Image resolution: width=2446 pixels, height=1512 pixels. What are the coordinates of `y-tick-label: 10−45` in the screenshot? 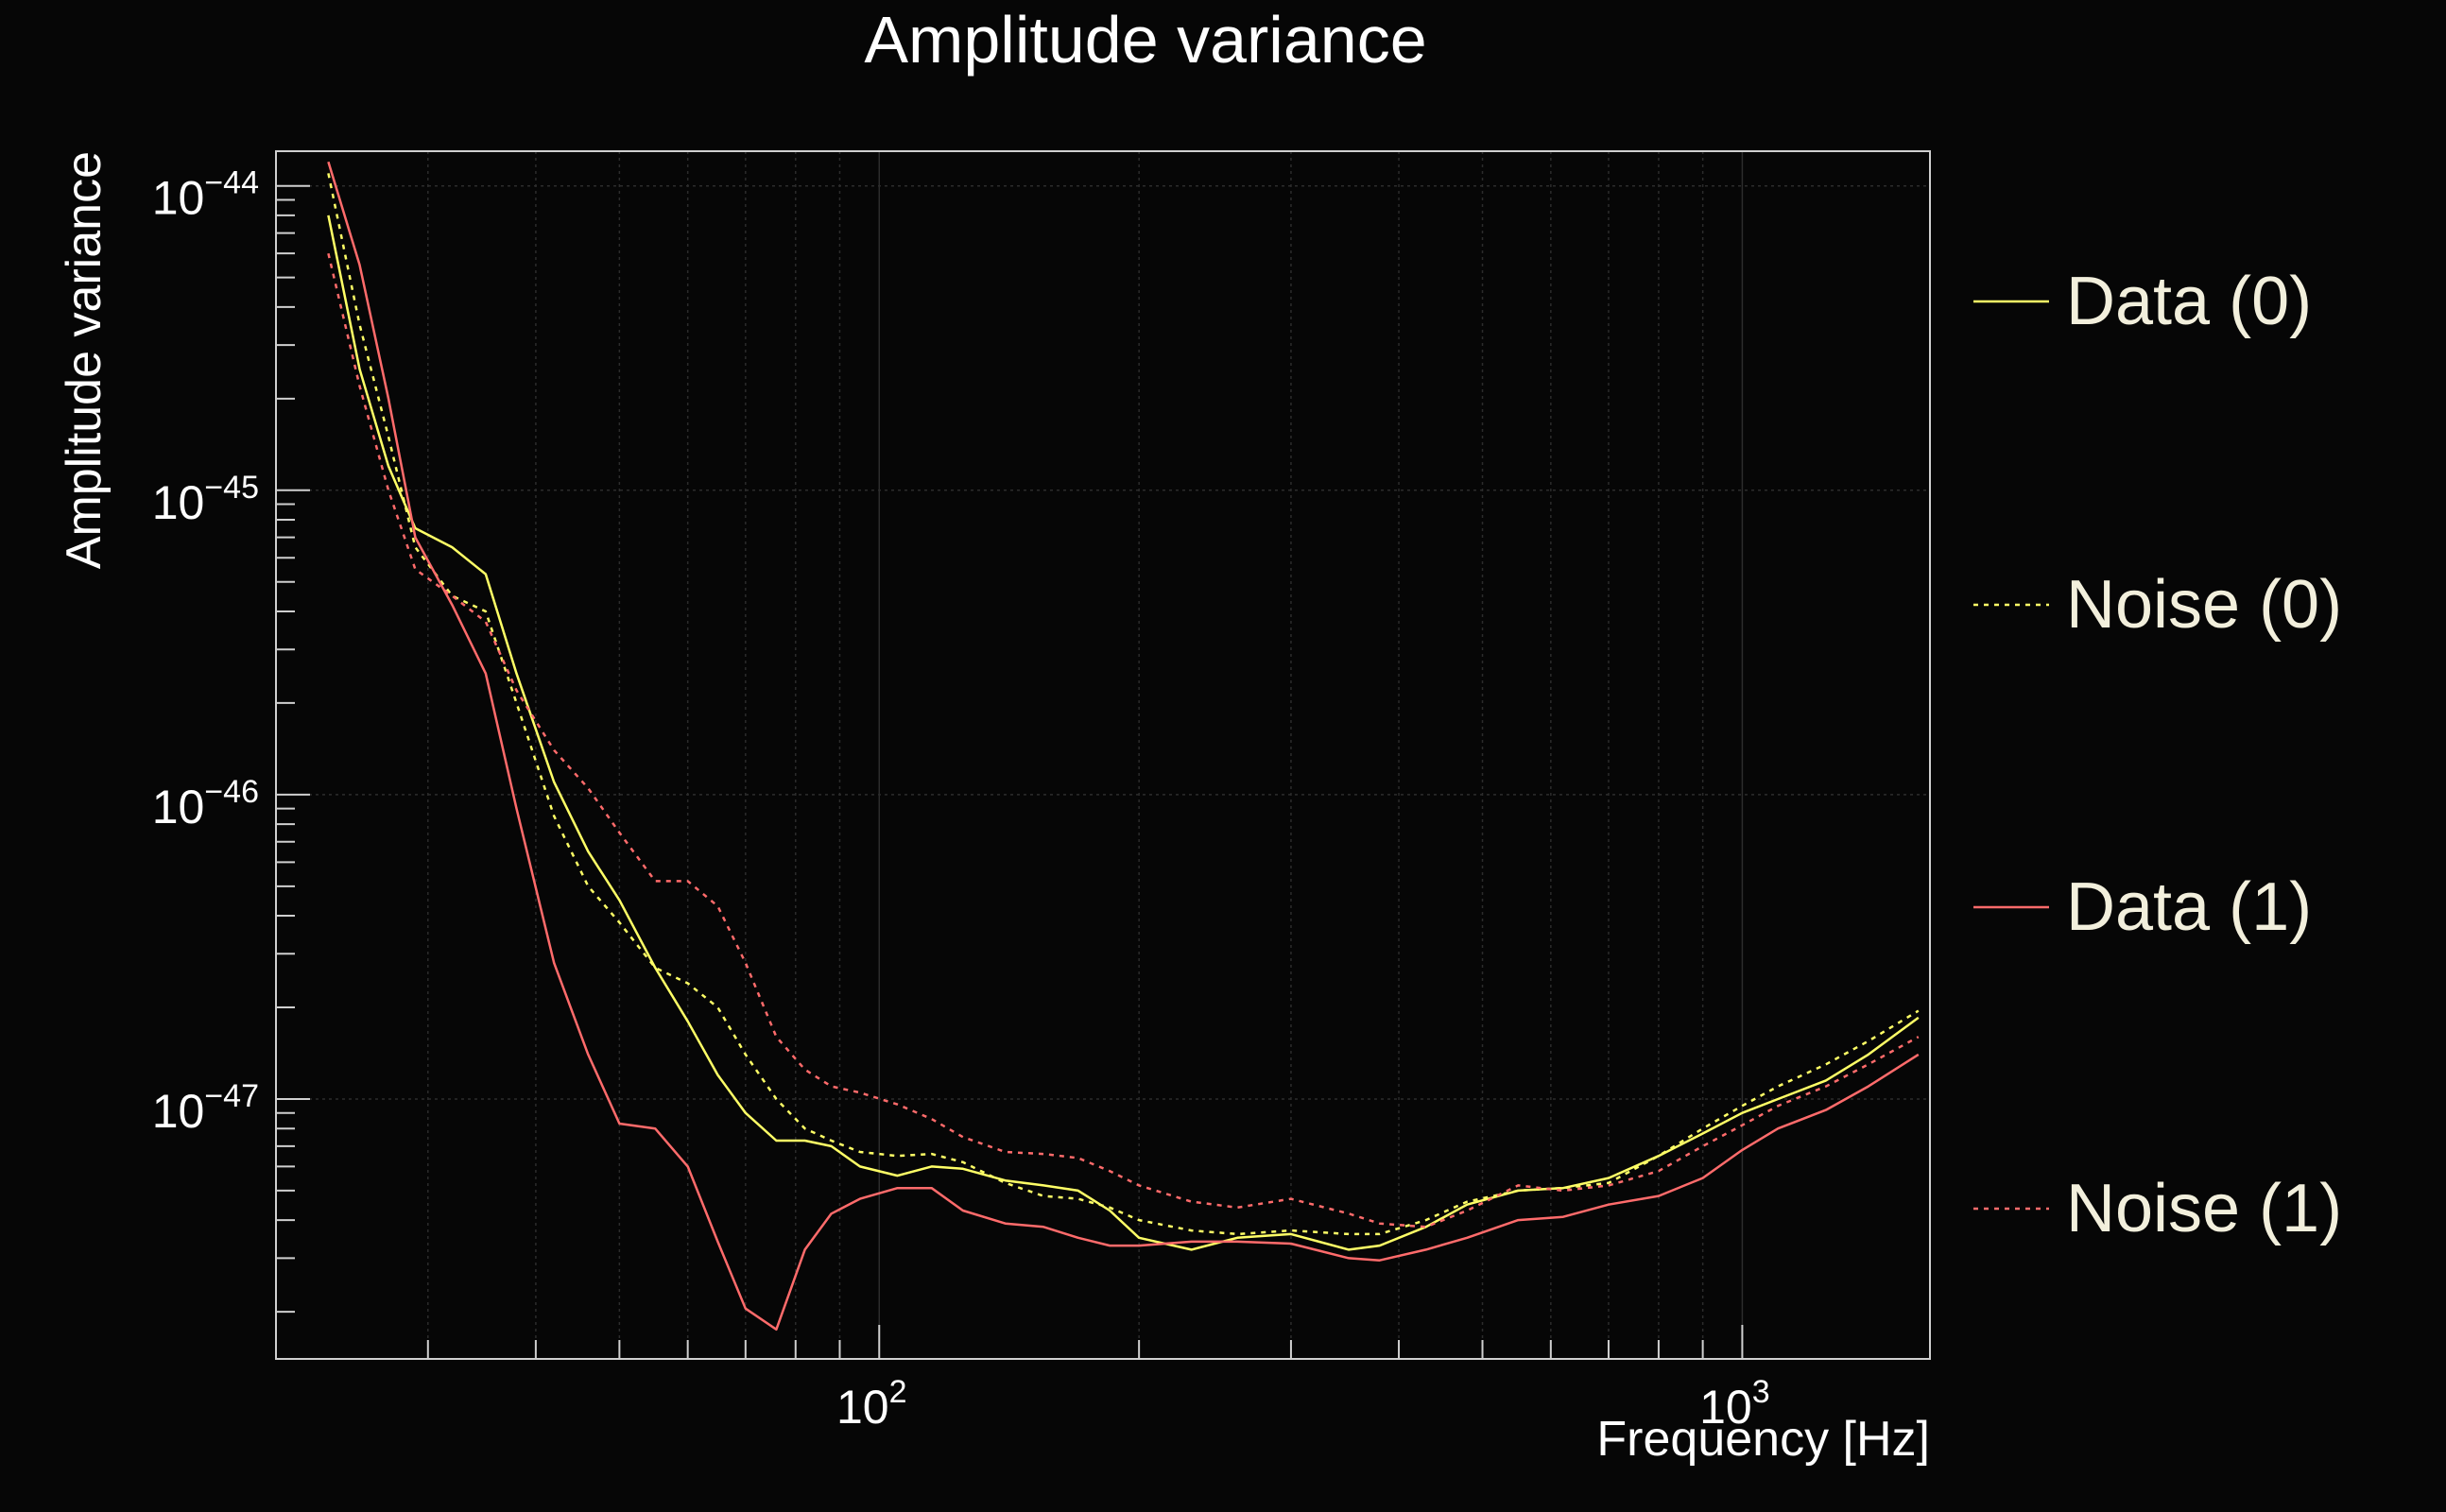 It's located at (205, 499).